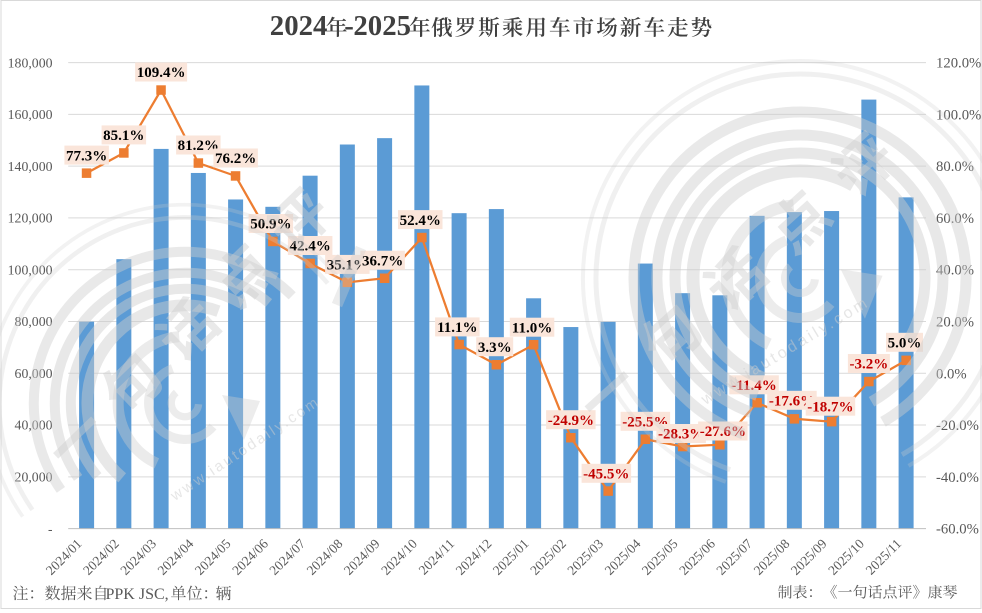 Image resolution: width=982 pixels, height=613 pixels. I want to click on svg-text: 60.0%, so click(955, 219).